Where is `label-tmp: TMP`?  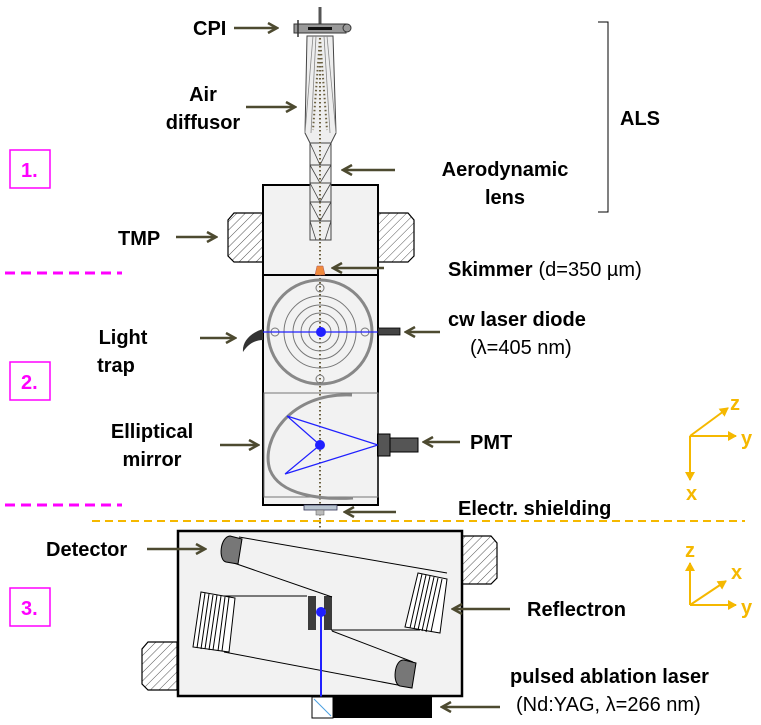
label-tmp: TMP is located at coordinates (139, 239).